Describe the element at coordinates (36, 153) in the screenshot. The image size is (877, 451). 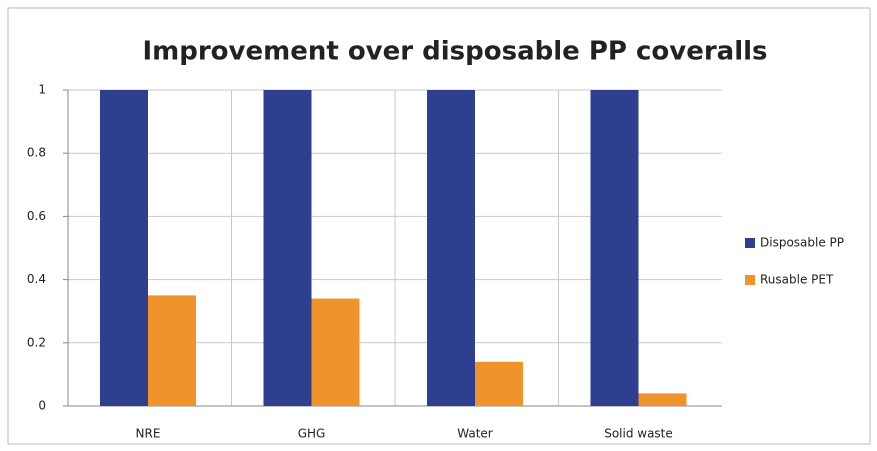
I see `y-tick-label: 0.8` at that location.